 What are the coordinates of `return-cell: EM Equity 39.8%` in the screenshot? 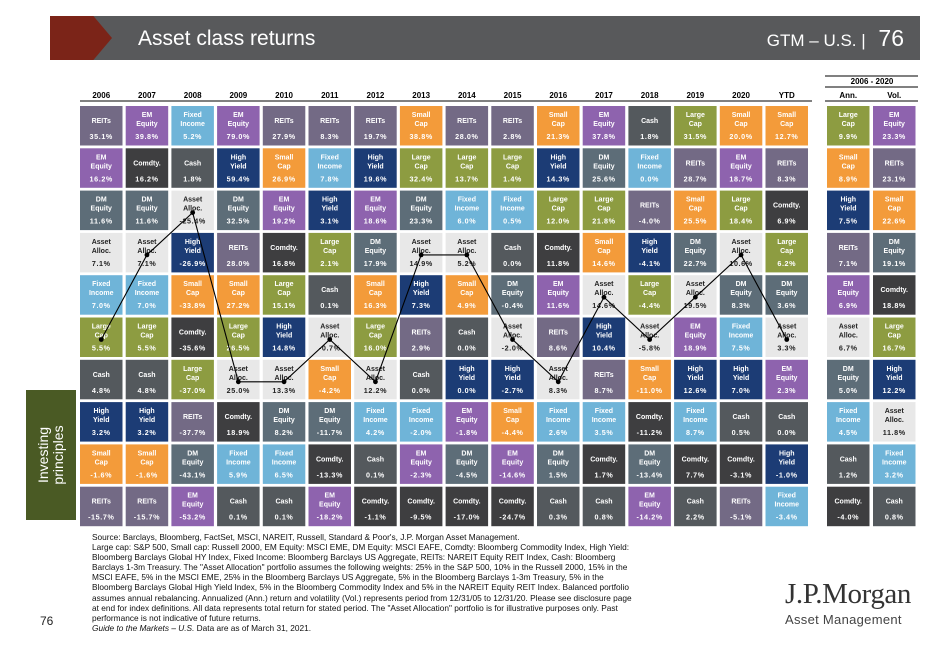 It's located at (147, 126).